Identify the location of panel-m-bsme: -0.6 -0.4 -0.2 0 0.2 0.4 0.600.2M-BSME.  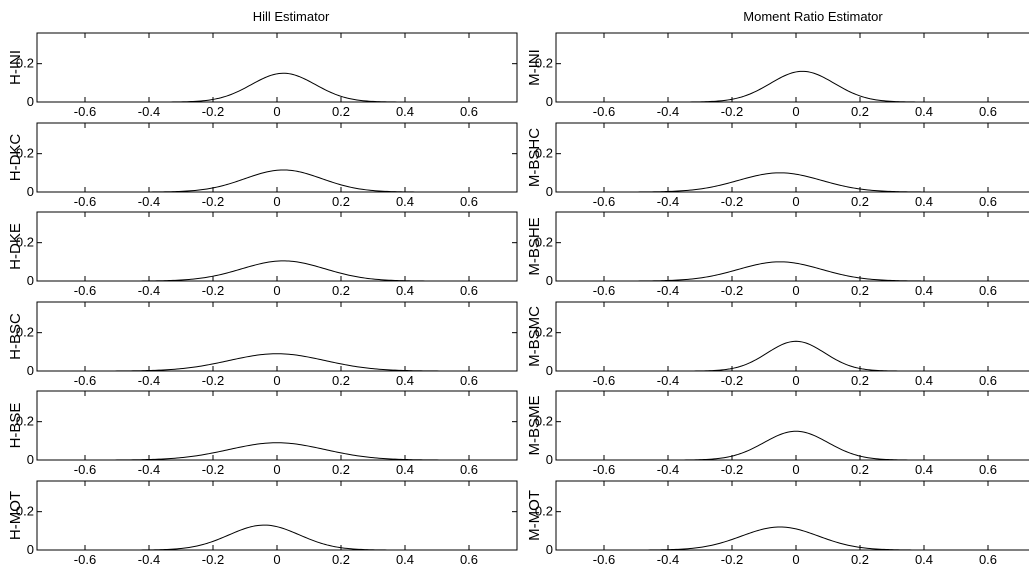
(777, 433).